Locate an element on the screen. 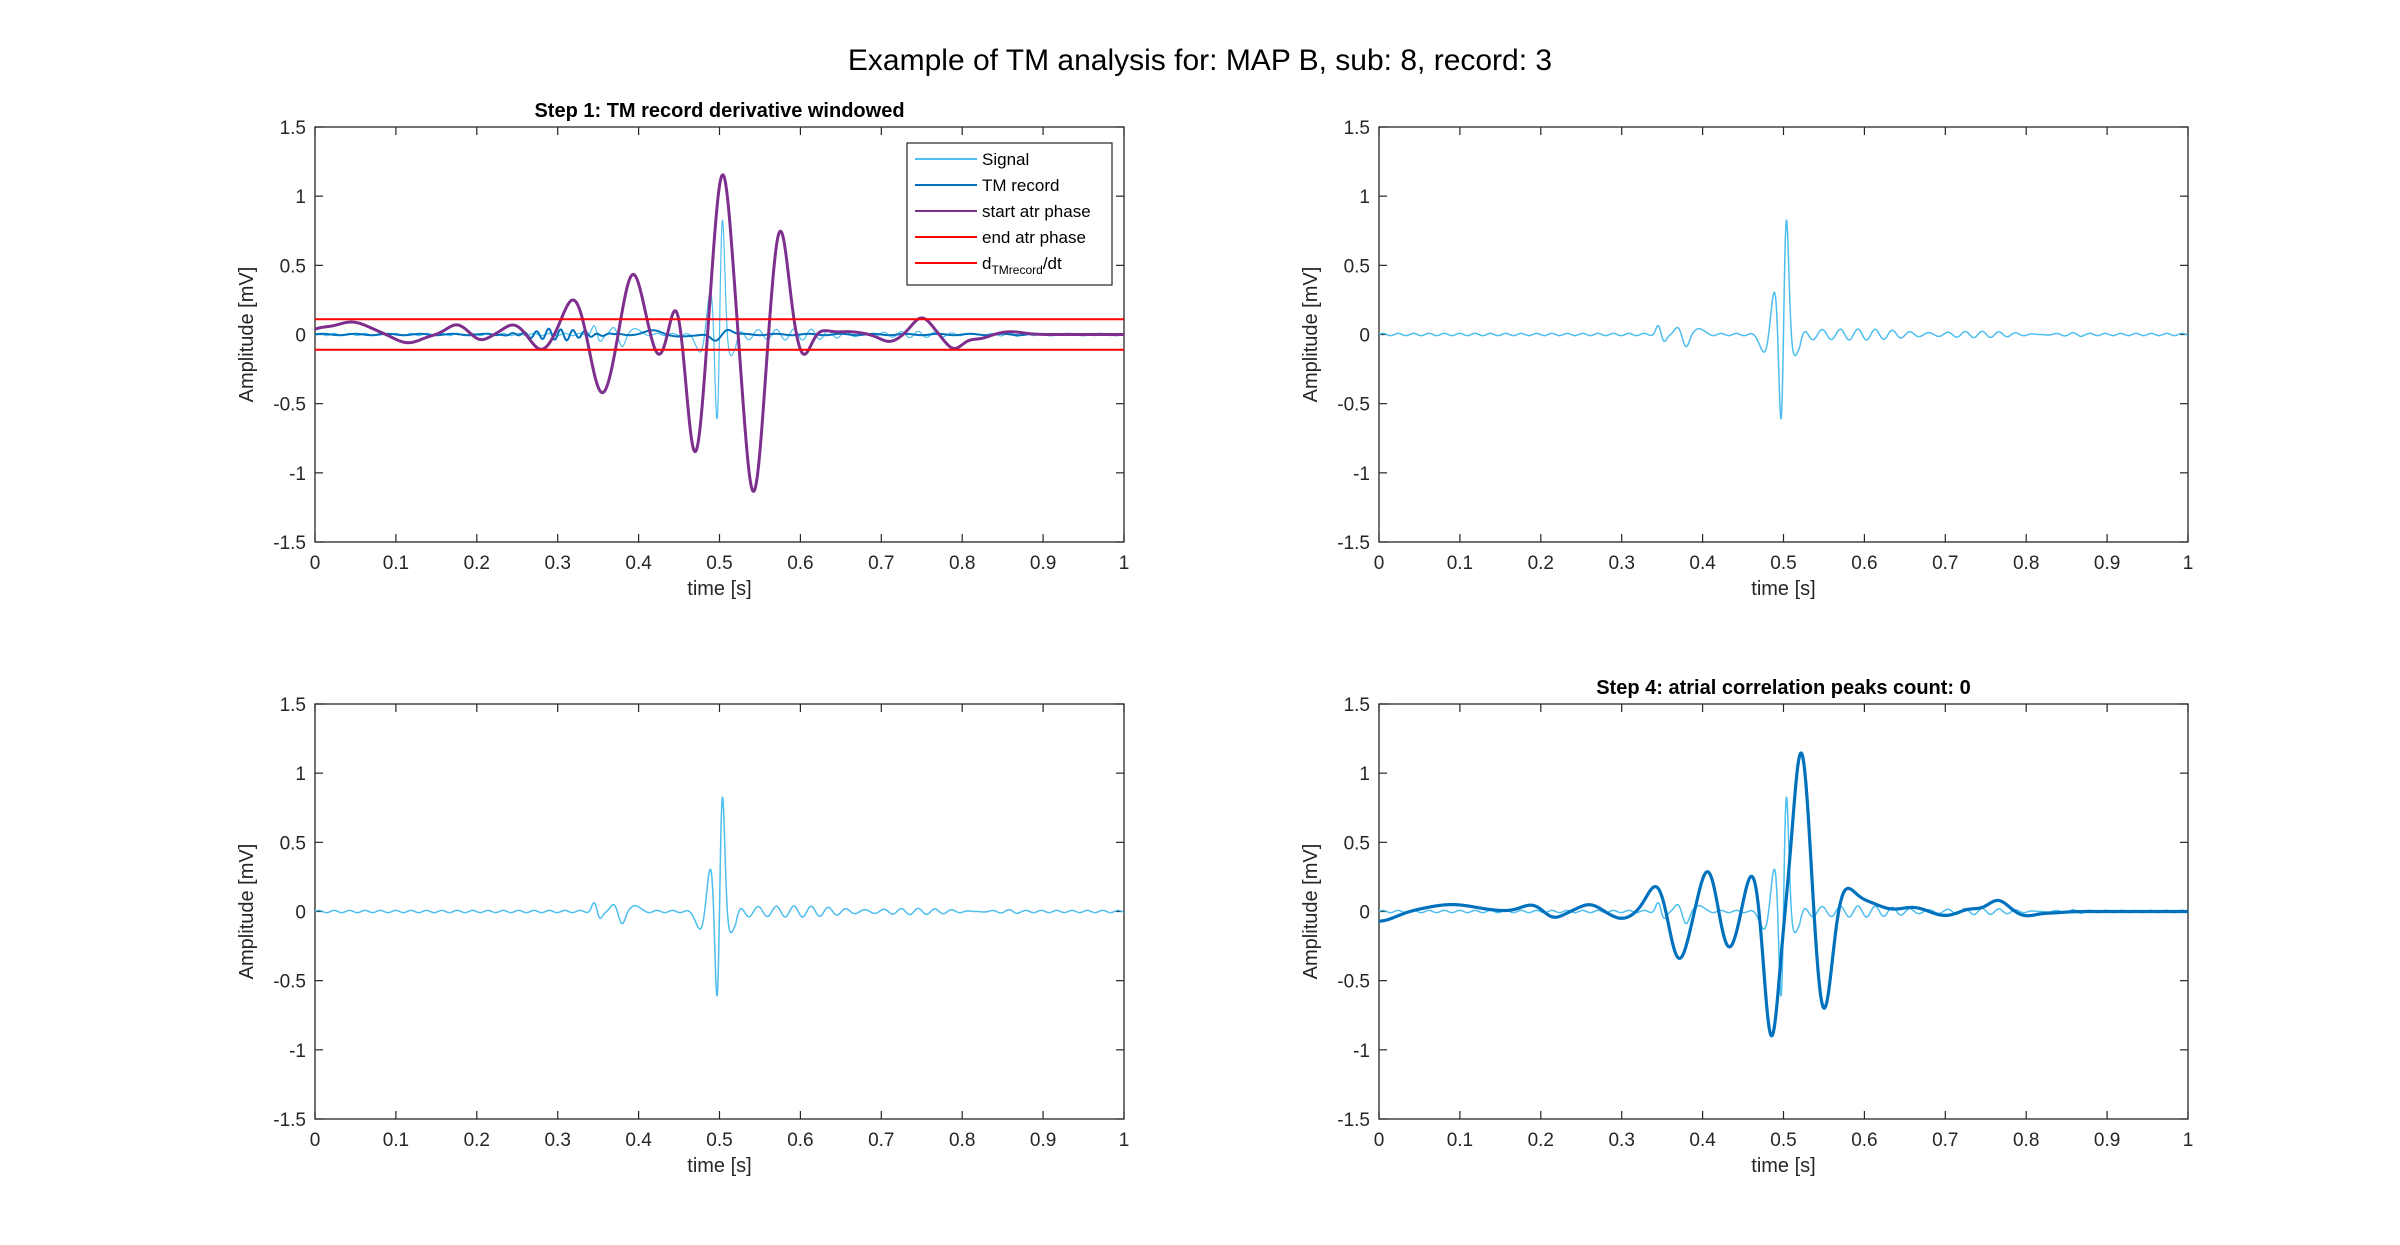 The image size is (2400, 1245). legend-box is located at coordinates (1009, 214).